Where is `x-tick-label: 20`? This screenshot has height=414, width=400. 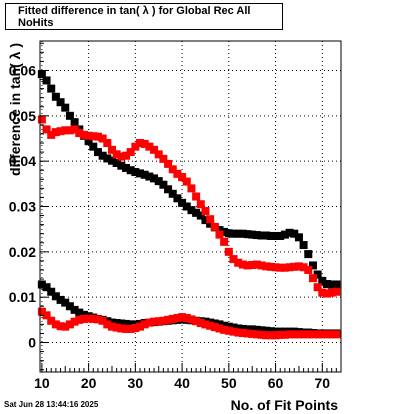 x-tick-label: 20 is located at coordinates (89, 383).